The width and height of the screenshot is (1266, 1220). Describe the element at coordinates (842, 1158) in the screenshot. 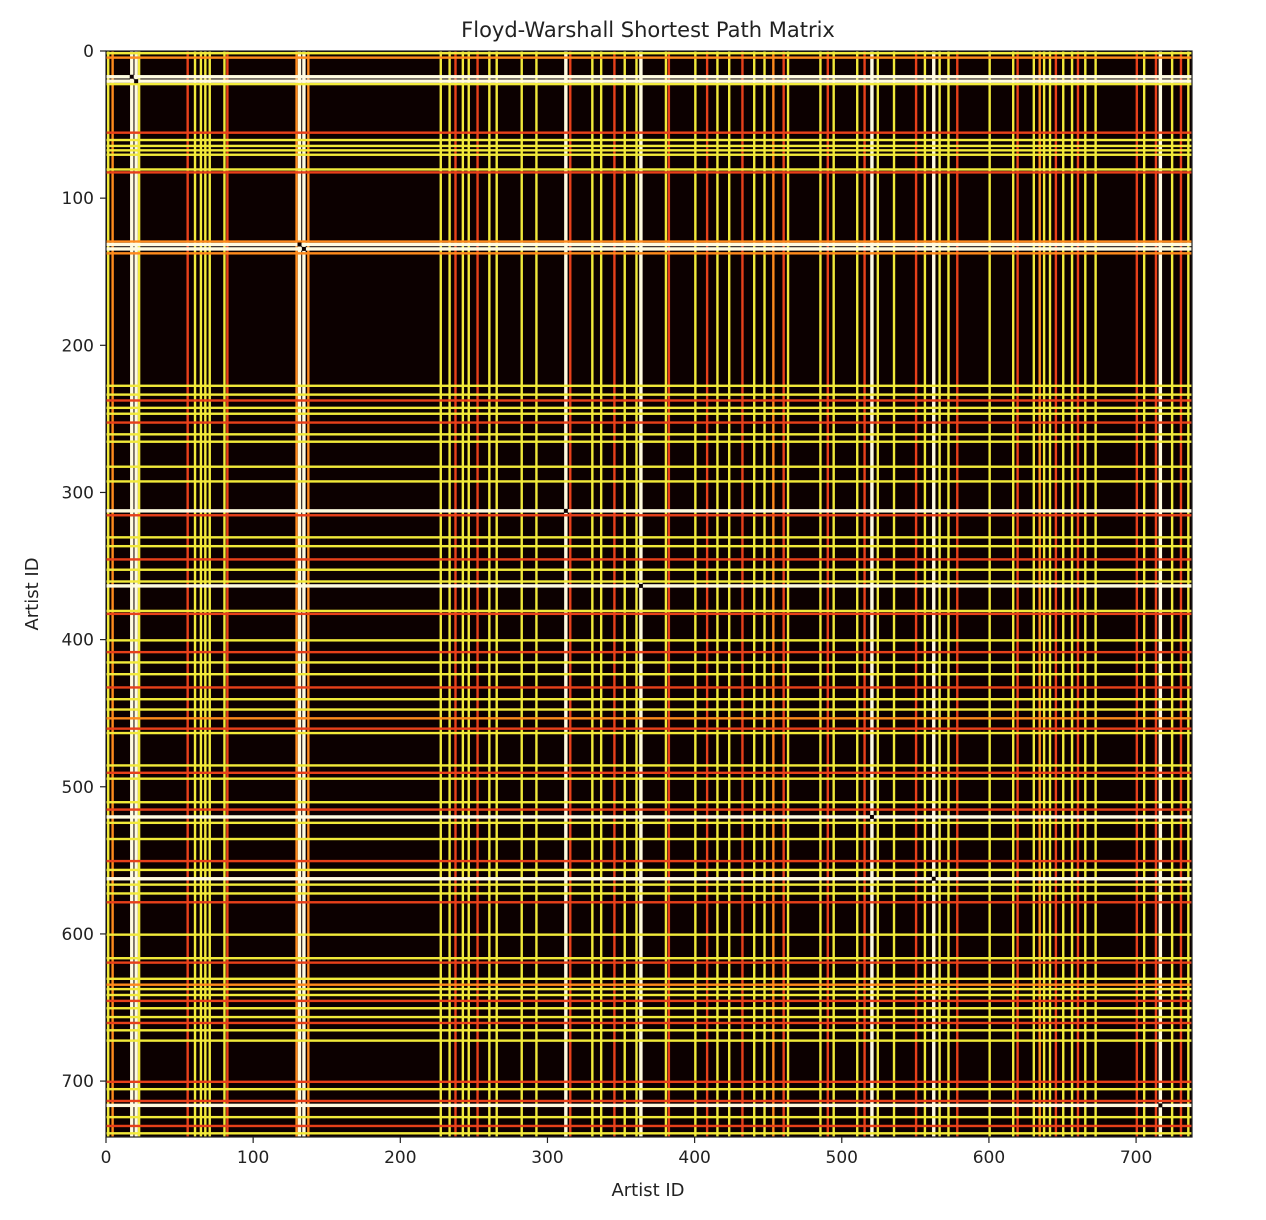

I see `x-tick-label: 500` at that location.